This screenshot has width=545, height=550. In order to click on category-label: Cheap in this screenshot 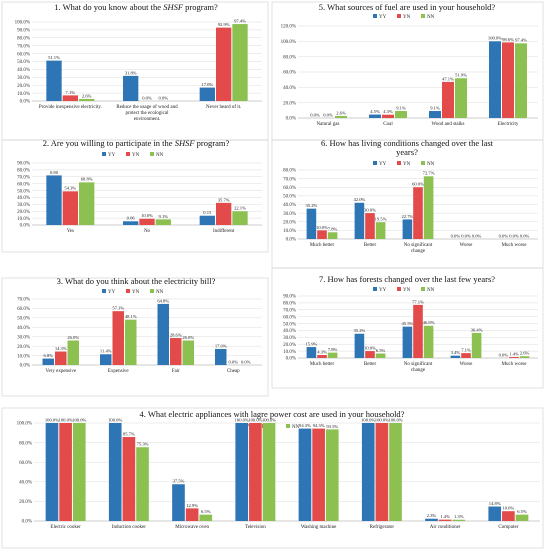, I will do `click(233, 371)`.